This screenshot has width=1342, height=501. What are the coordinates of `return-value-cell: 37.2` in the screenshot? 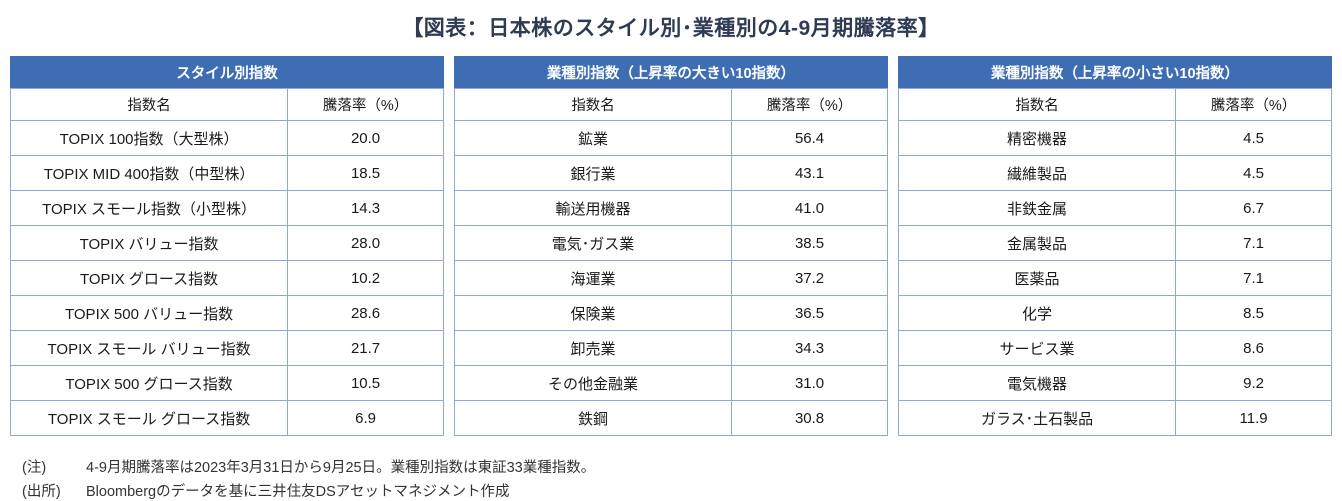 It's located at (809, 278).